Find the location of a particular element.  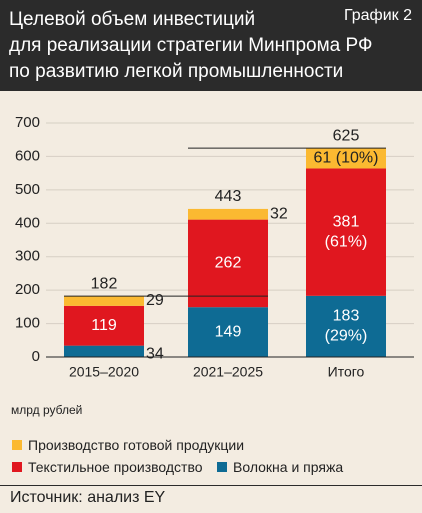

data-label: 34 is located at coordinates (155, 354).